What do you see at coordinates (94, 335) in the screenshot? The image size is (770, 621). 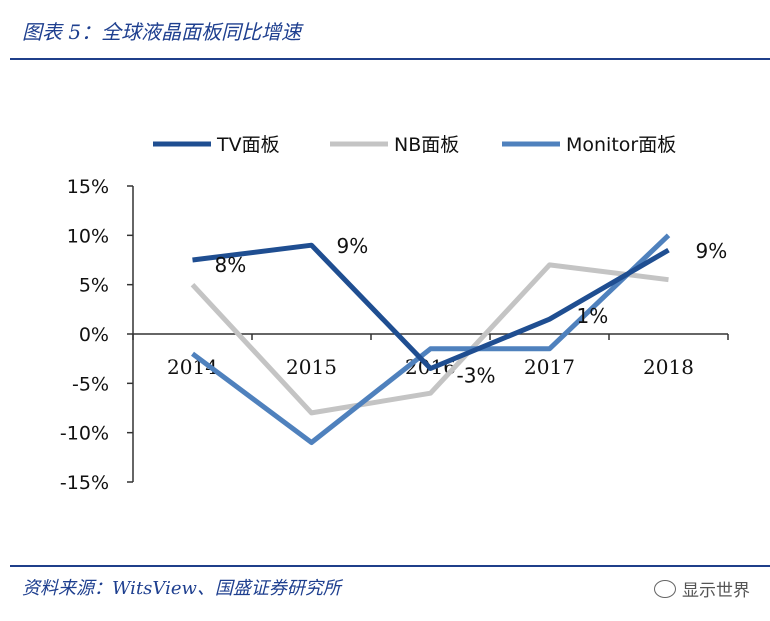 I see `y-tick-label: 0%` at bounding box center [94, 335].